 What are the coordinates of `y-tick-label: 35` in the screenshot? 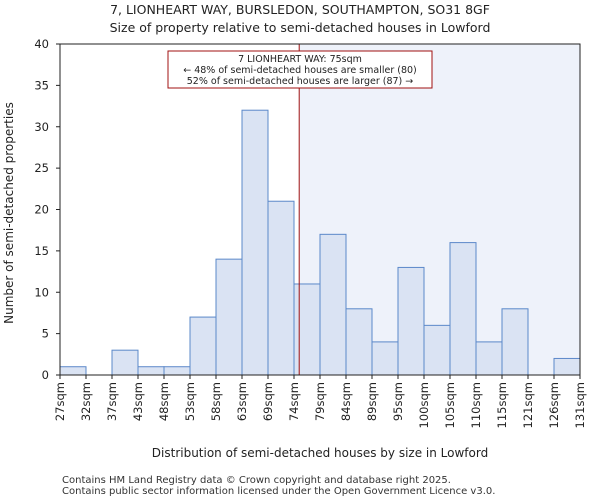 It's located at (41, 85).